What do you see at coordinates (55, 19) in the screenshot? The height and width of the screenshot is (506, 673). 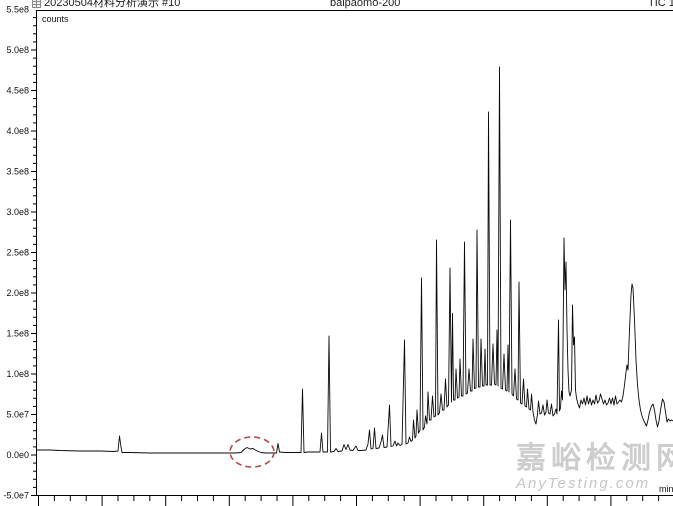 I see `y-axis-title: counts` at bounding box center [55, 19].